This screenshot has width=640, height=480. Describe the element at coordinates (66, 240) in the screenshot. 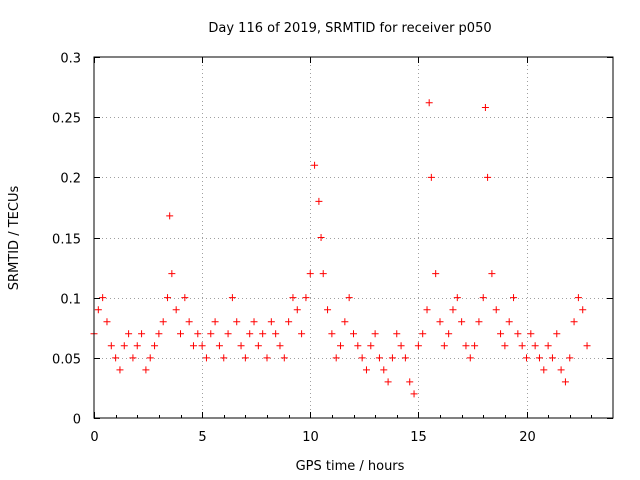

I see `y-tick-label: 0.15` at that location.